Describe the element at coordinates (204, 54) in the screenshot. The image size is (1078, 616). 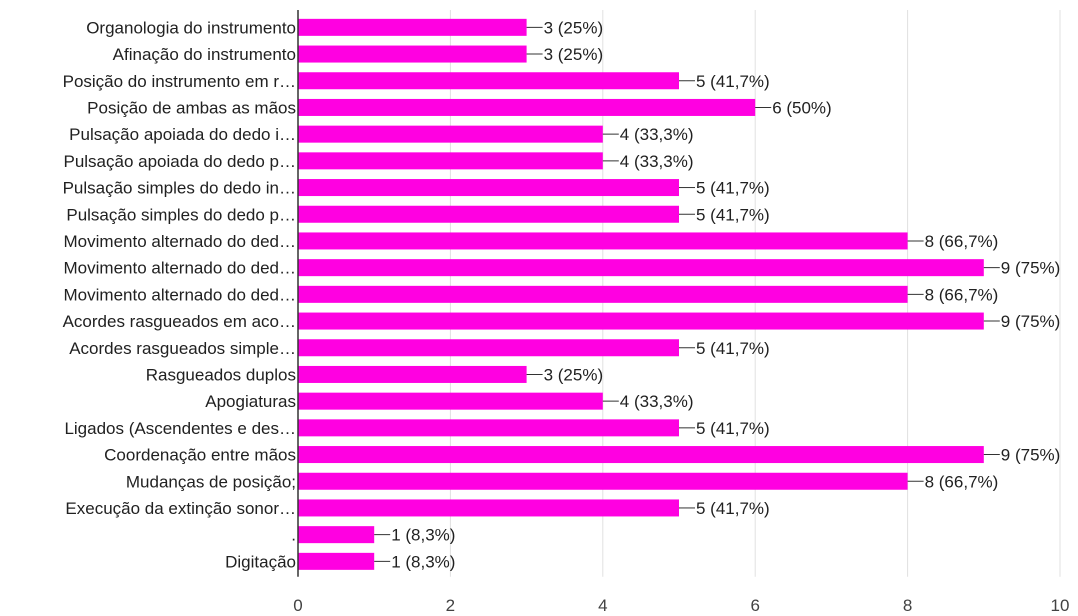
I see `category-label: Afinação do instrumento` at that location.